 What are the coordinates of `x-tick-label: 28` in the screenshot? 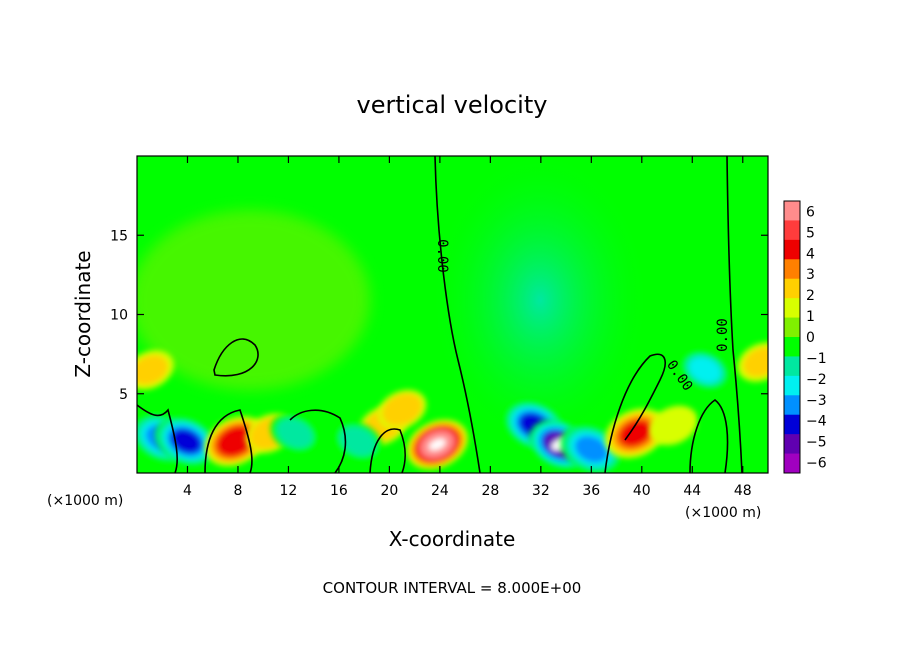 It's located at (490, 491).